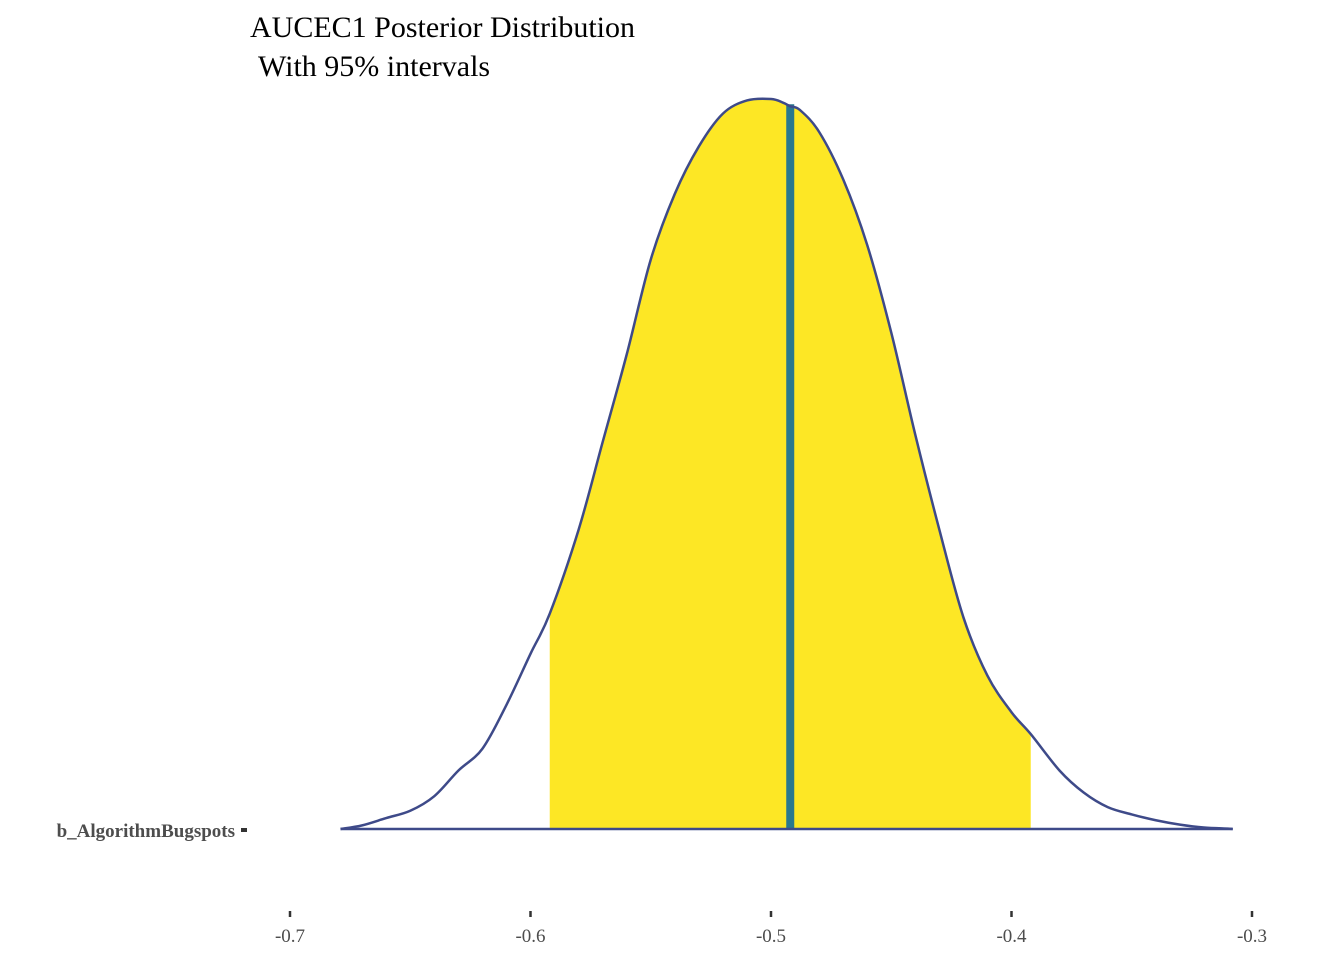 The width and height of the screenshot is (1344, 960). I want to click on y-axis: b_AlgorithmBugspots, so click(152, 831).